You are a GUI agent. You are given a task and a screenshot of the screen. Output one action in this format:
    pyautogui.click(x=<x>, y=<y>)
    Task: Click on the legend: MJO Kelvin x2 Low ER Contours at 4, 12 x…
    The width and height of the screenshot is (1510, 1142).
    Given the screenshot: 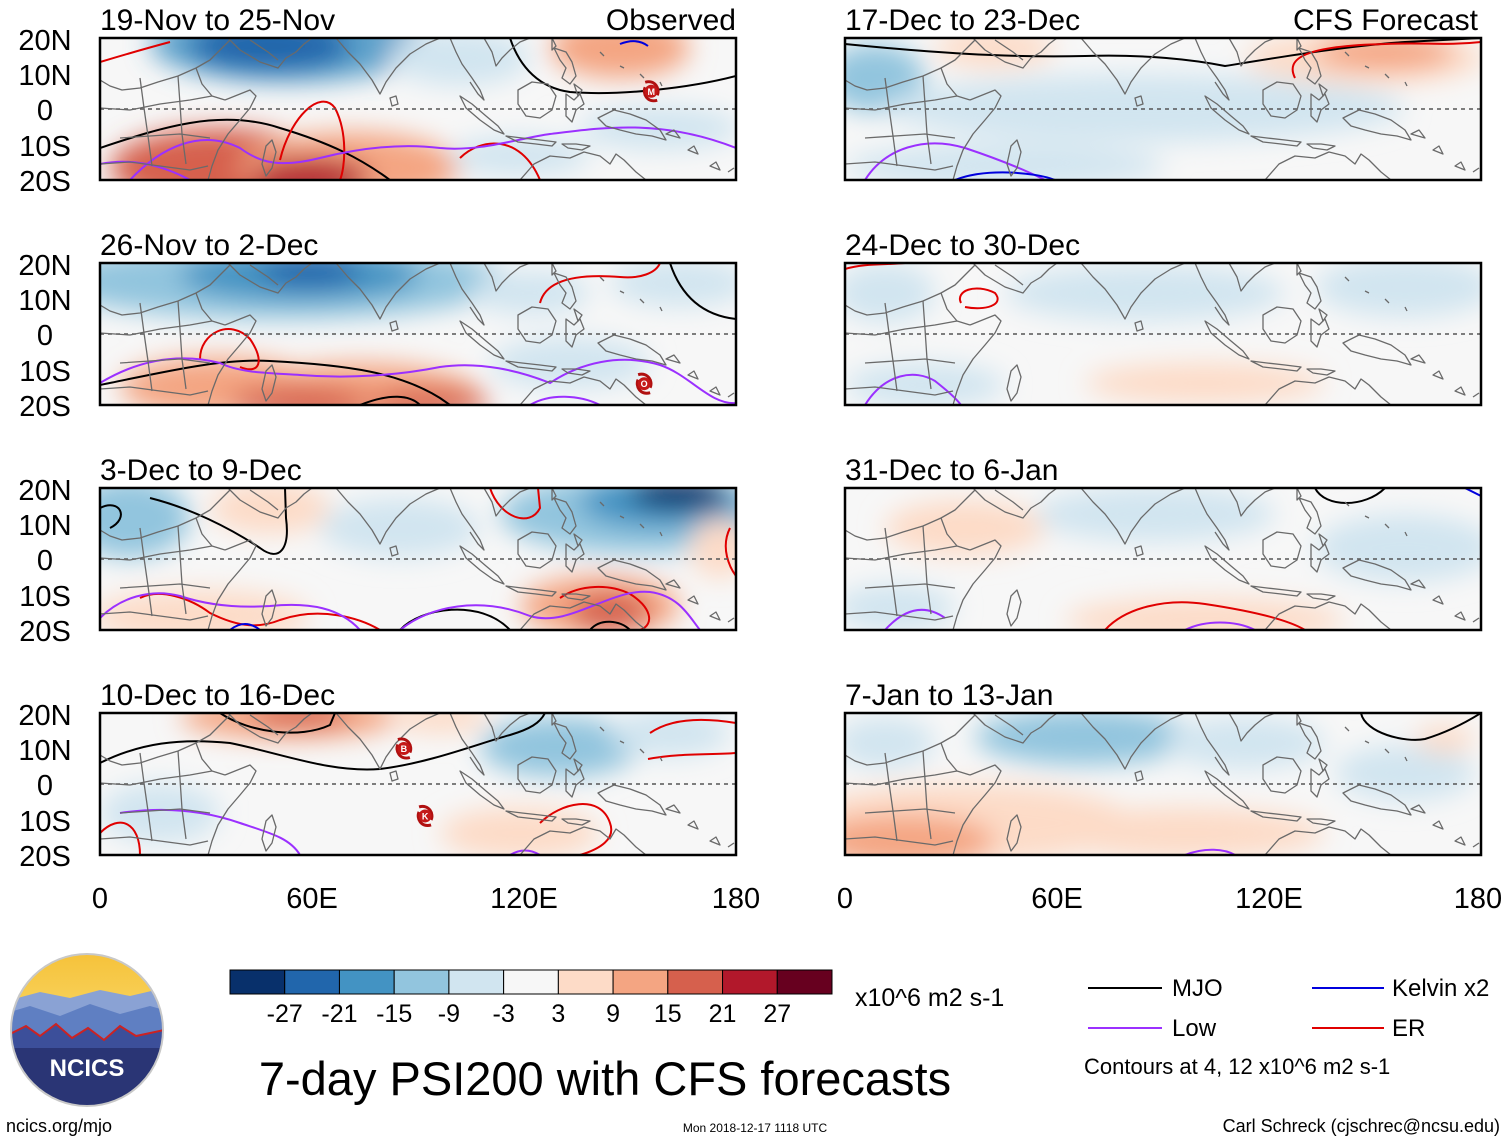 What is the action you would take?
    pyautogui.click(x=1286, y=1027)
    